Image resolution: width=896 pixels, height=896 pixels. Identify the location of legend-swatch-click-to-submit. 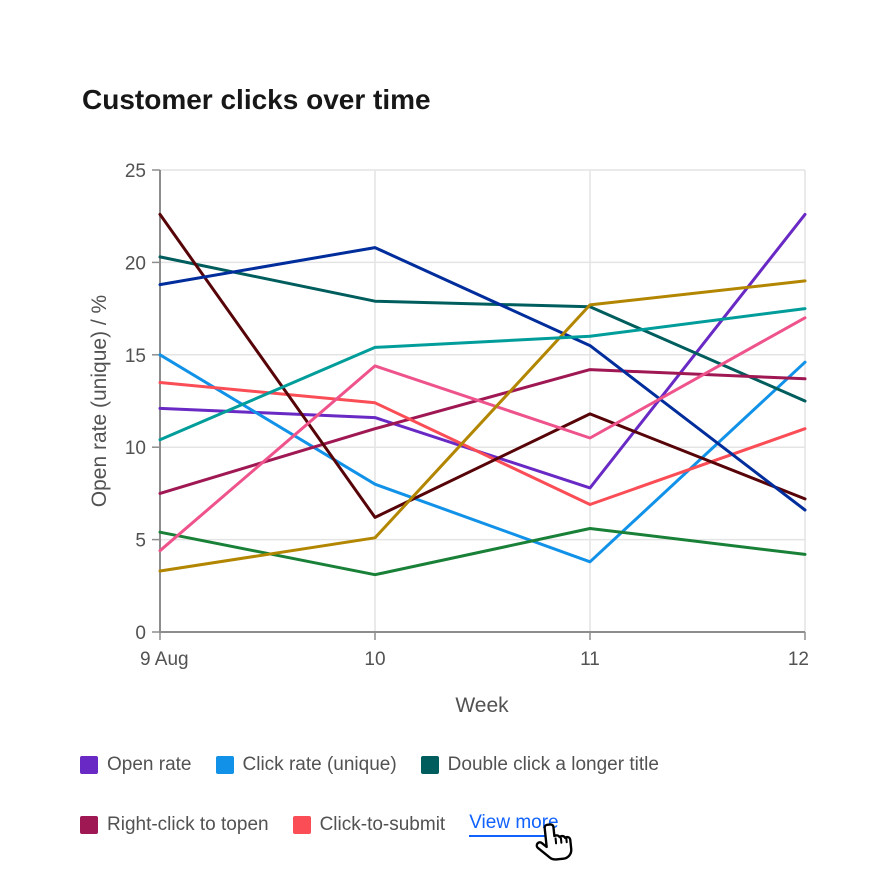
(301, 824).